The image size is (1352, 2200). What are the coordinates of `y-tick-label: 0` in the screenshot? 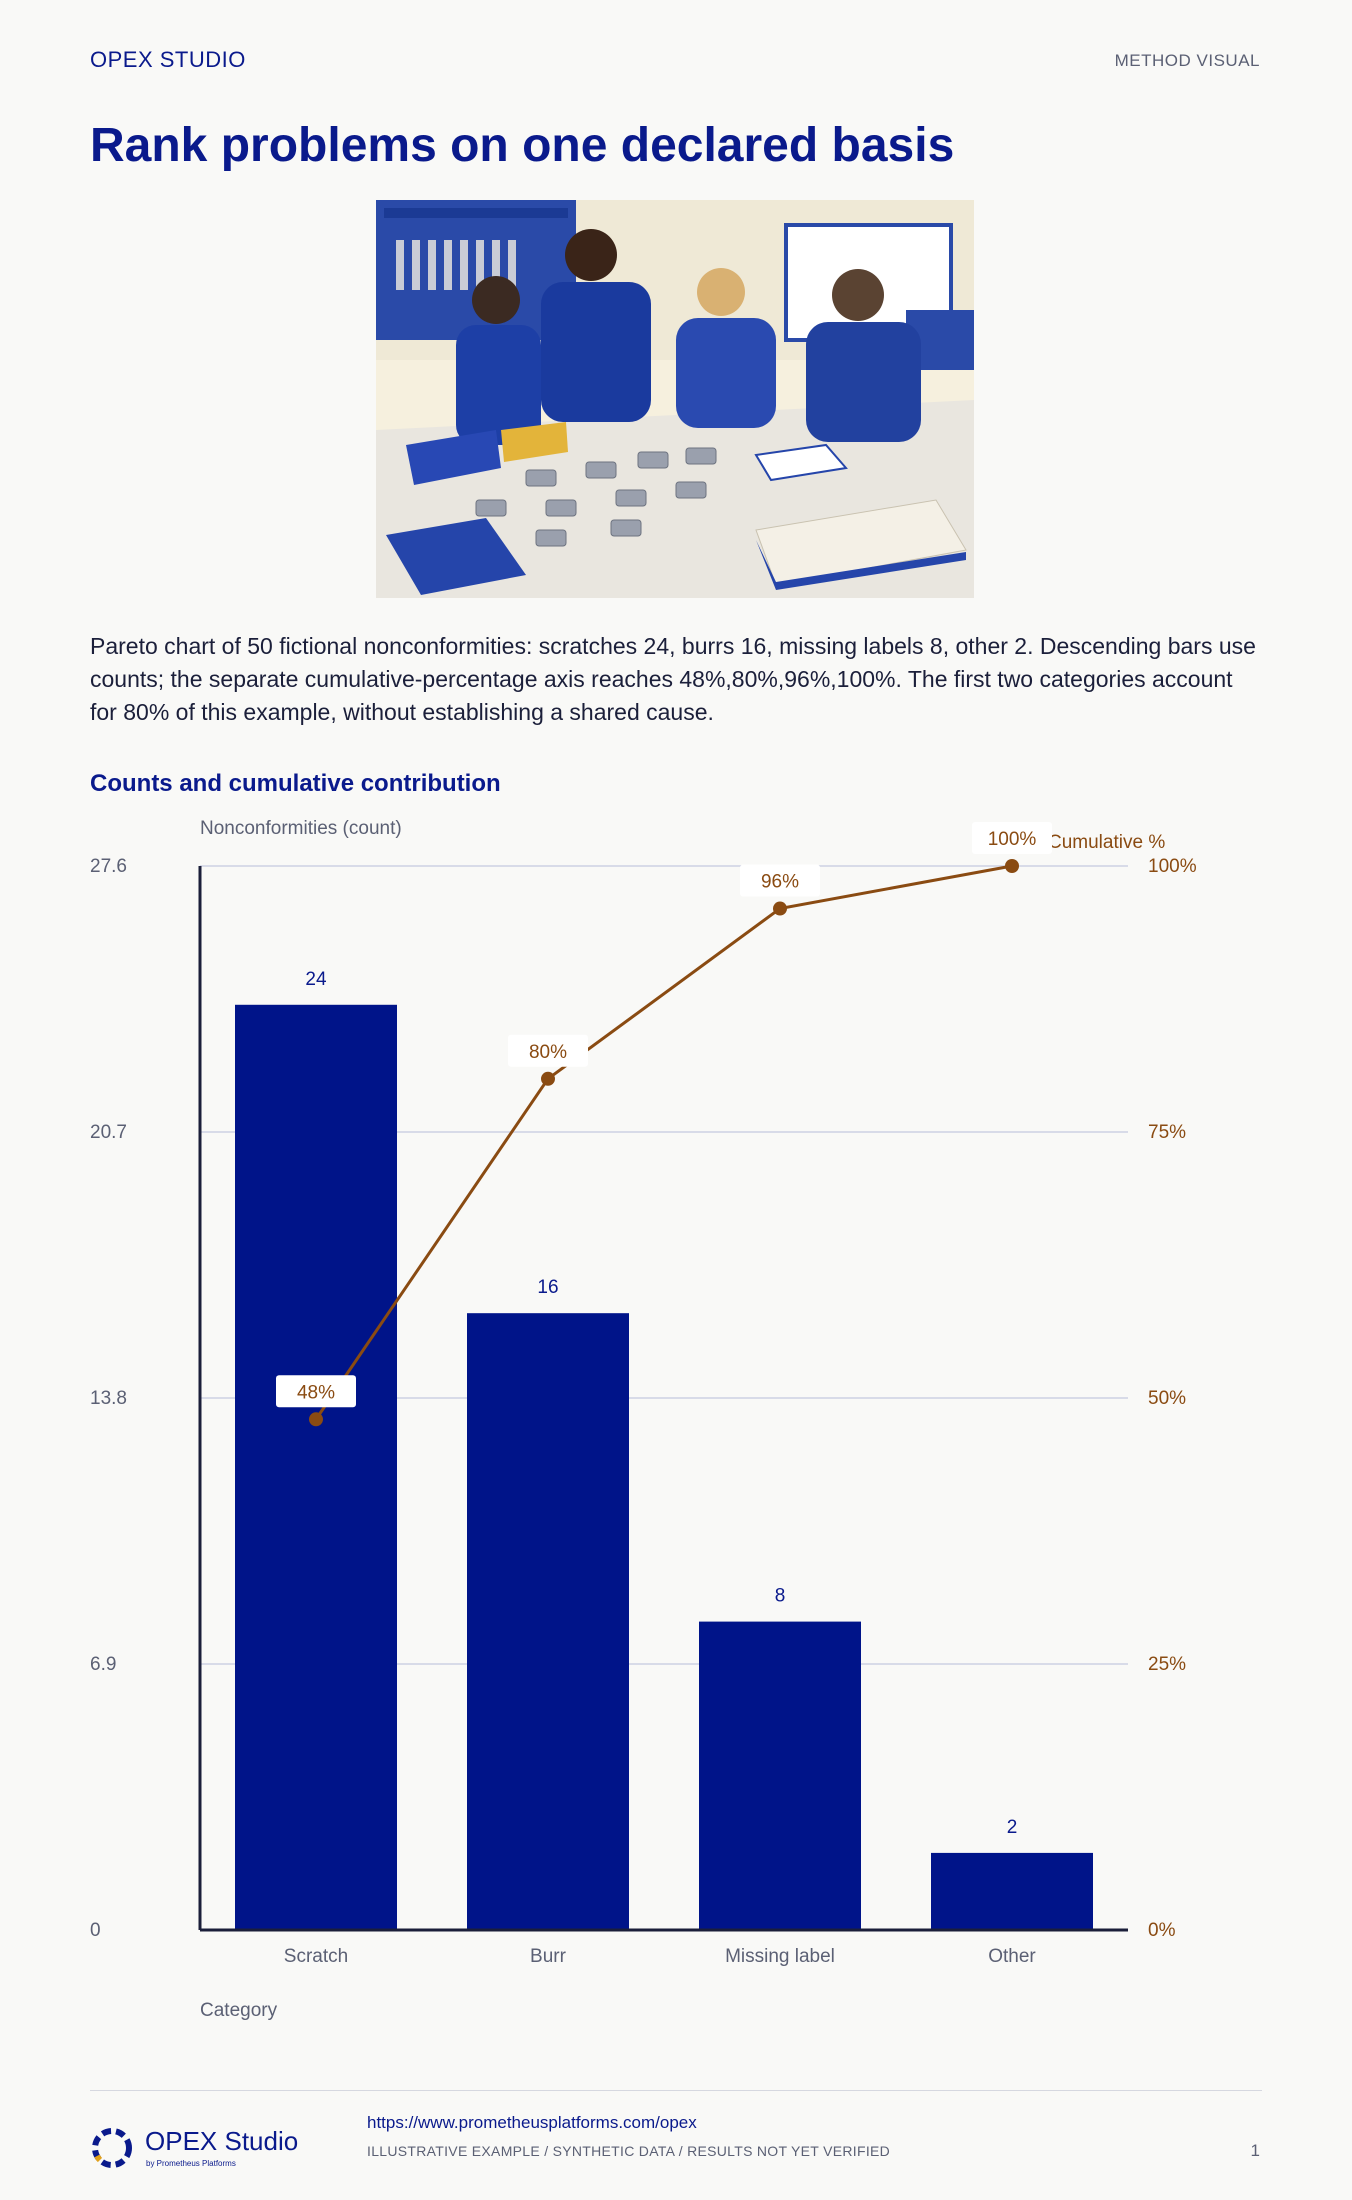 It's located at (95, 1930).